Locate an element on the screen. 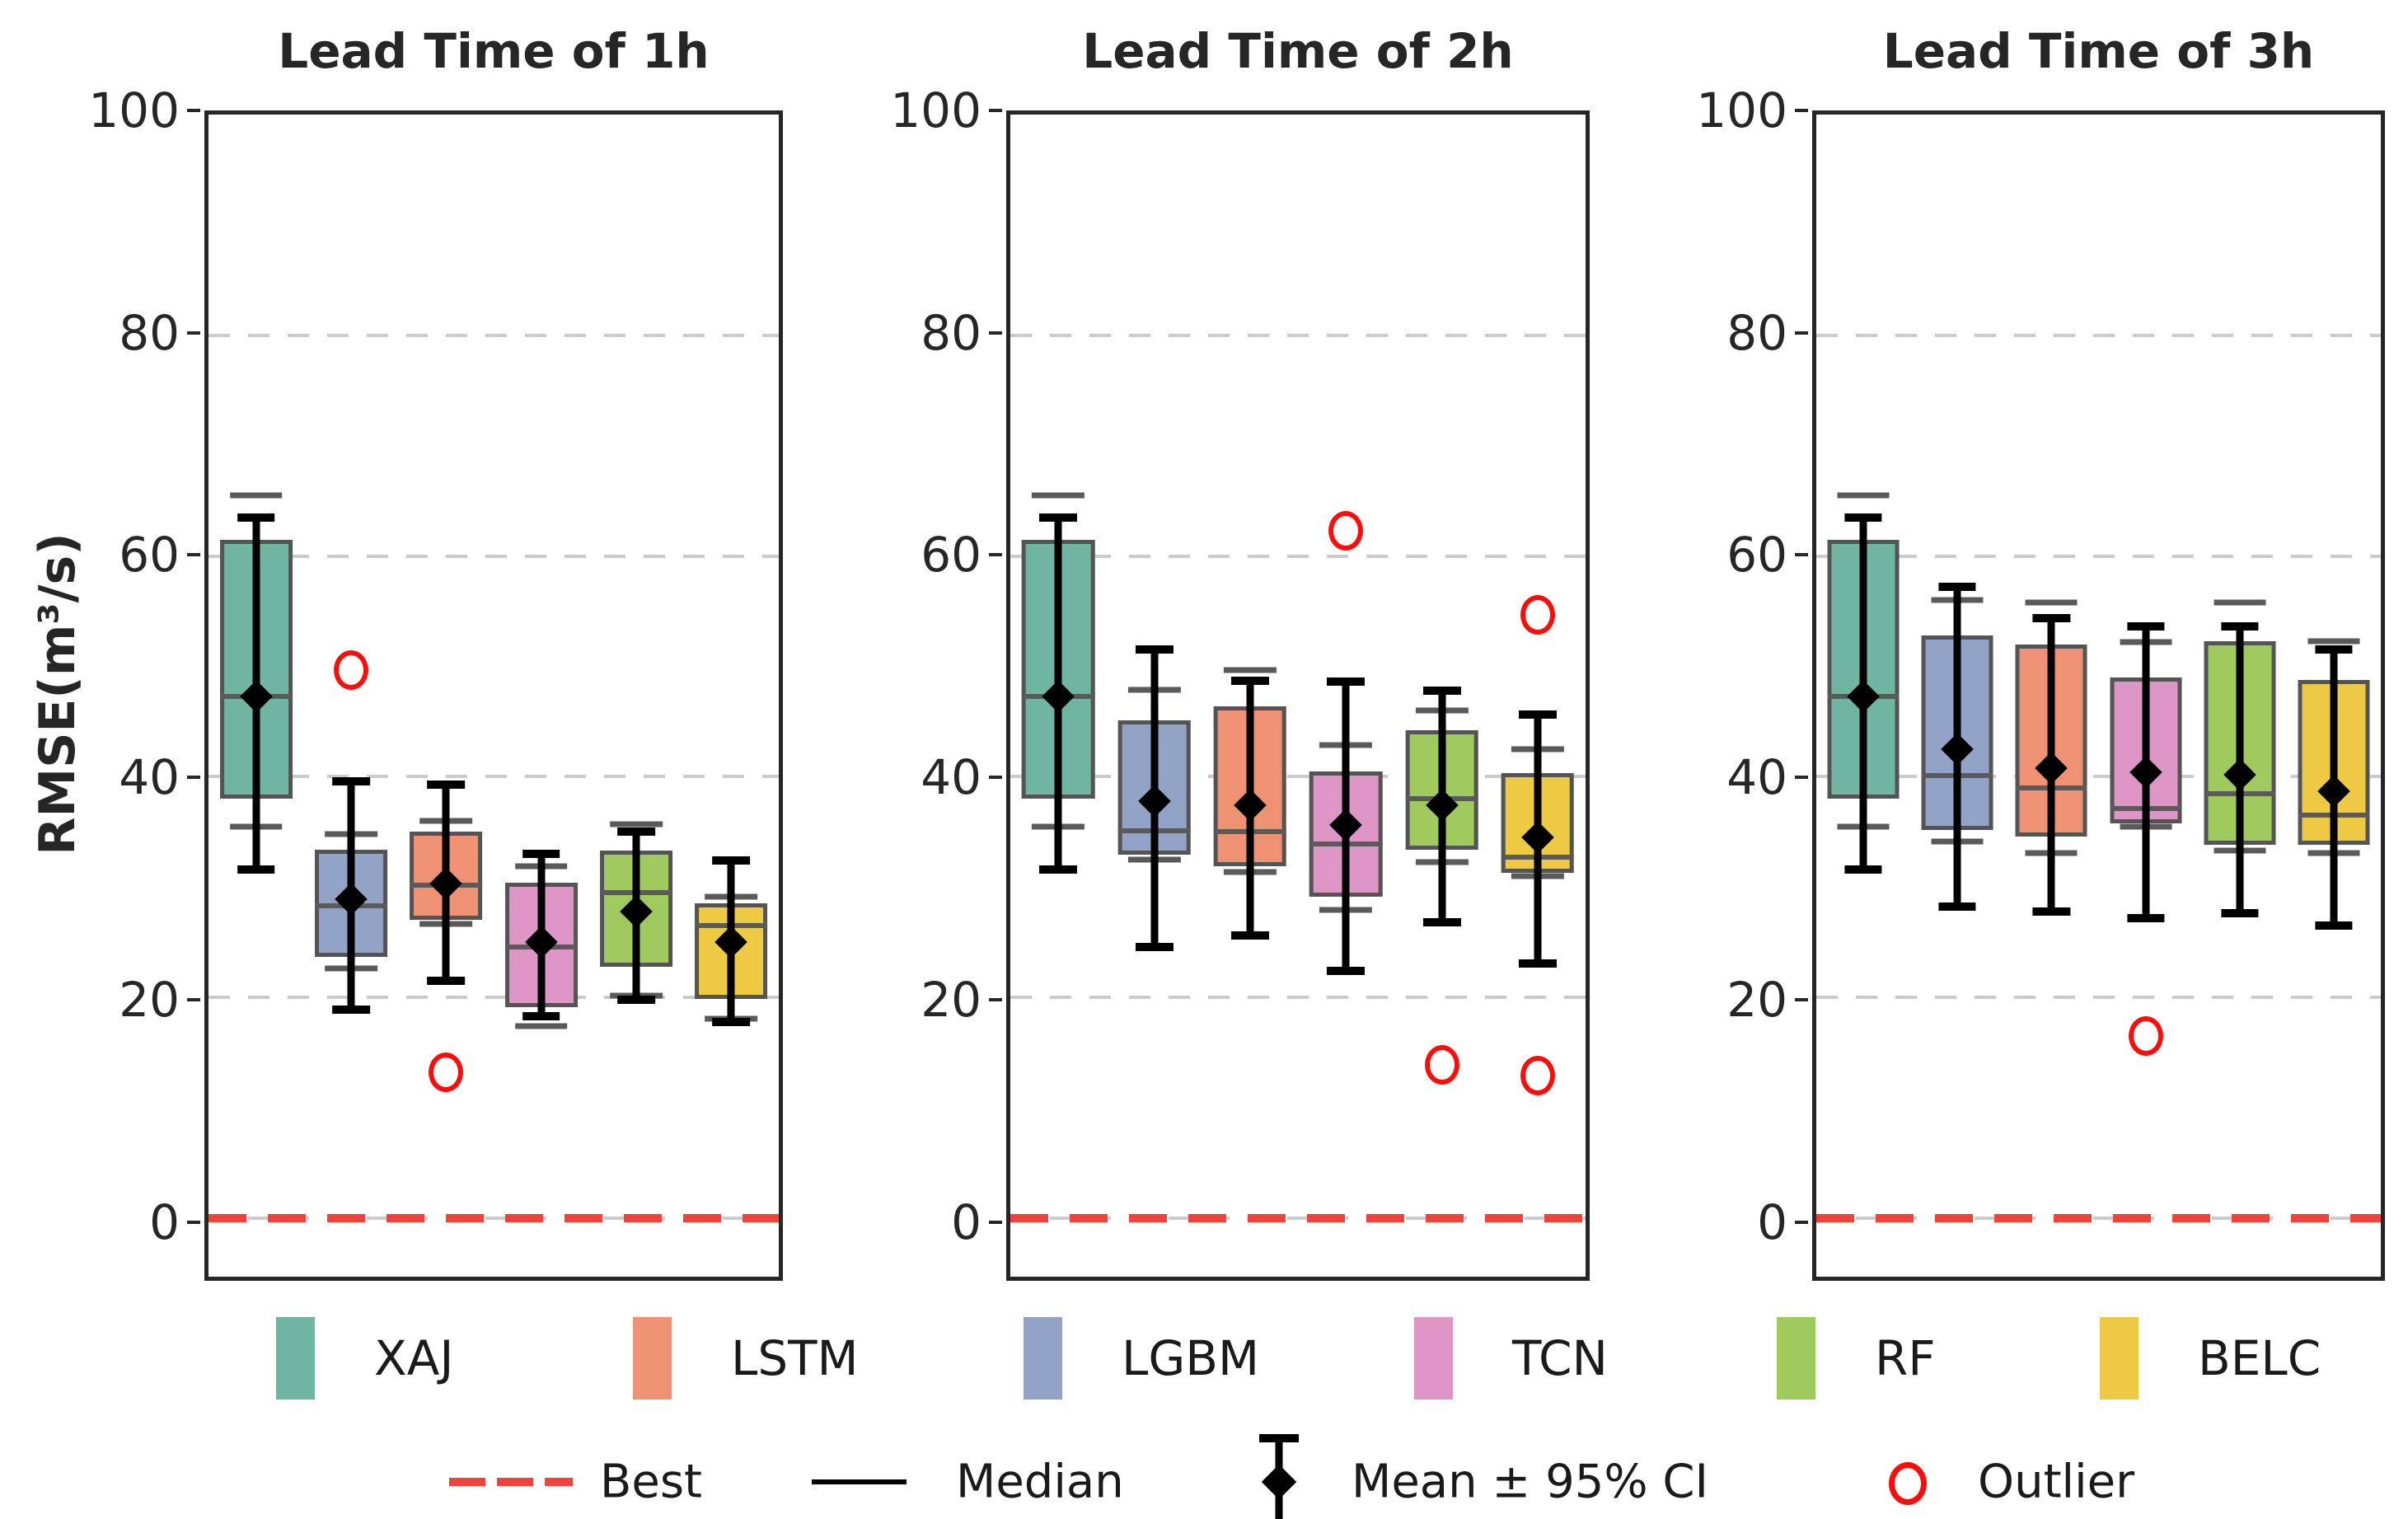 The image size is (2408, 1519). y-tick-label-60: 60 is located at coordinates (951, 555).